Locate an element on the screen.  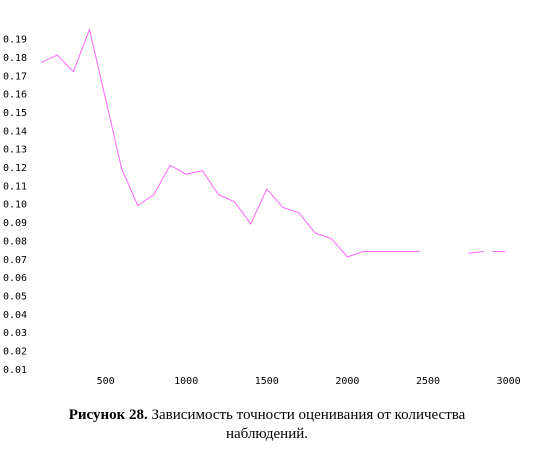
series-line-segment is located at coordinates (476, 252).